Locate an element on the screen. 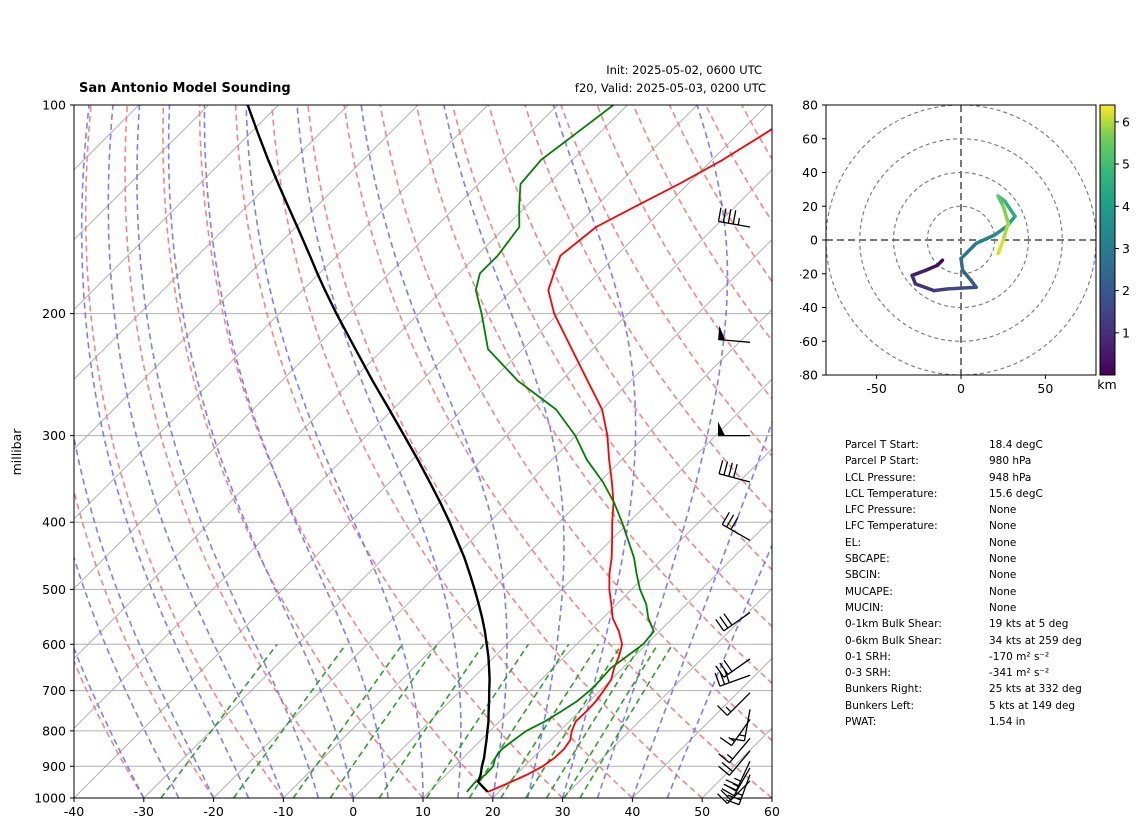  init-time-label: Init: 2025-05-02, 0600 UTC is located at coordinates (684, 70).